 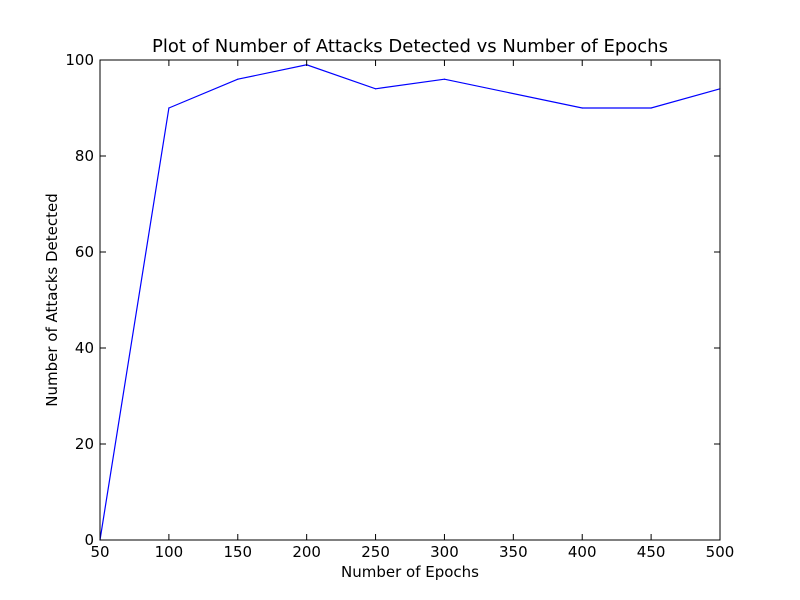 What do you see at coordinates (89, 540) in the screenshot?
I see `y-tick-label: 0` at bounding box center [89, 540].